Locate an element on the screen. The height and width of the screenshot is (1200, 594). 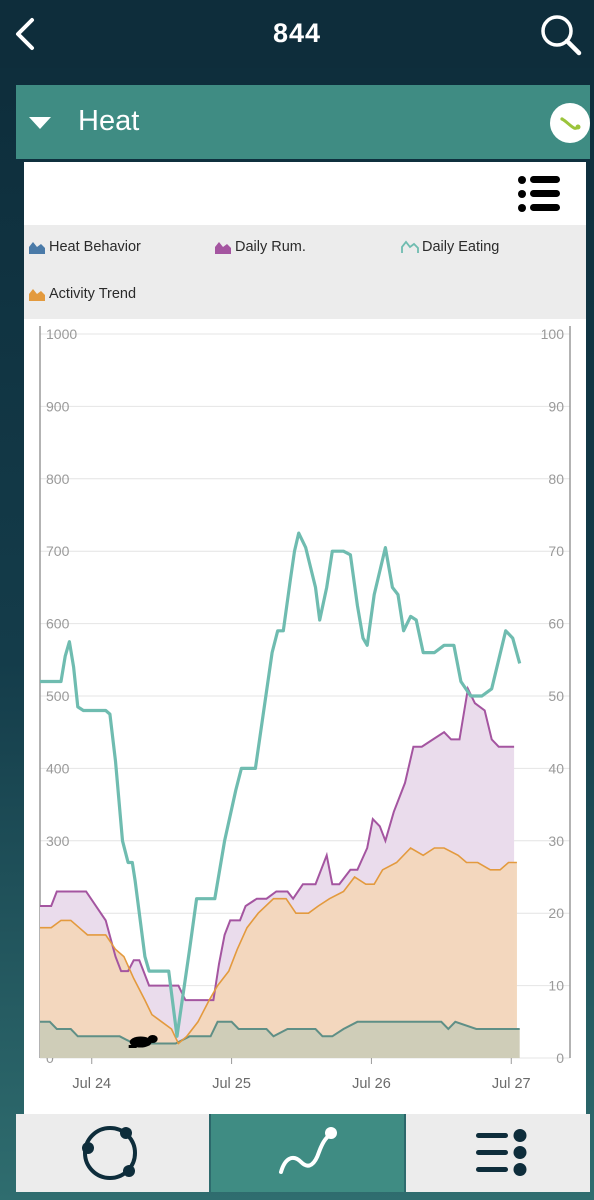
chevron-left-icon is located at coordinates (25, 34).